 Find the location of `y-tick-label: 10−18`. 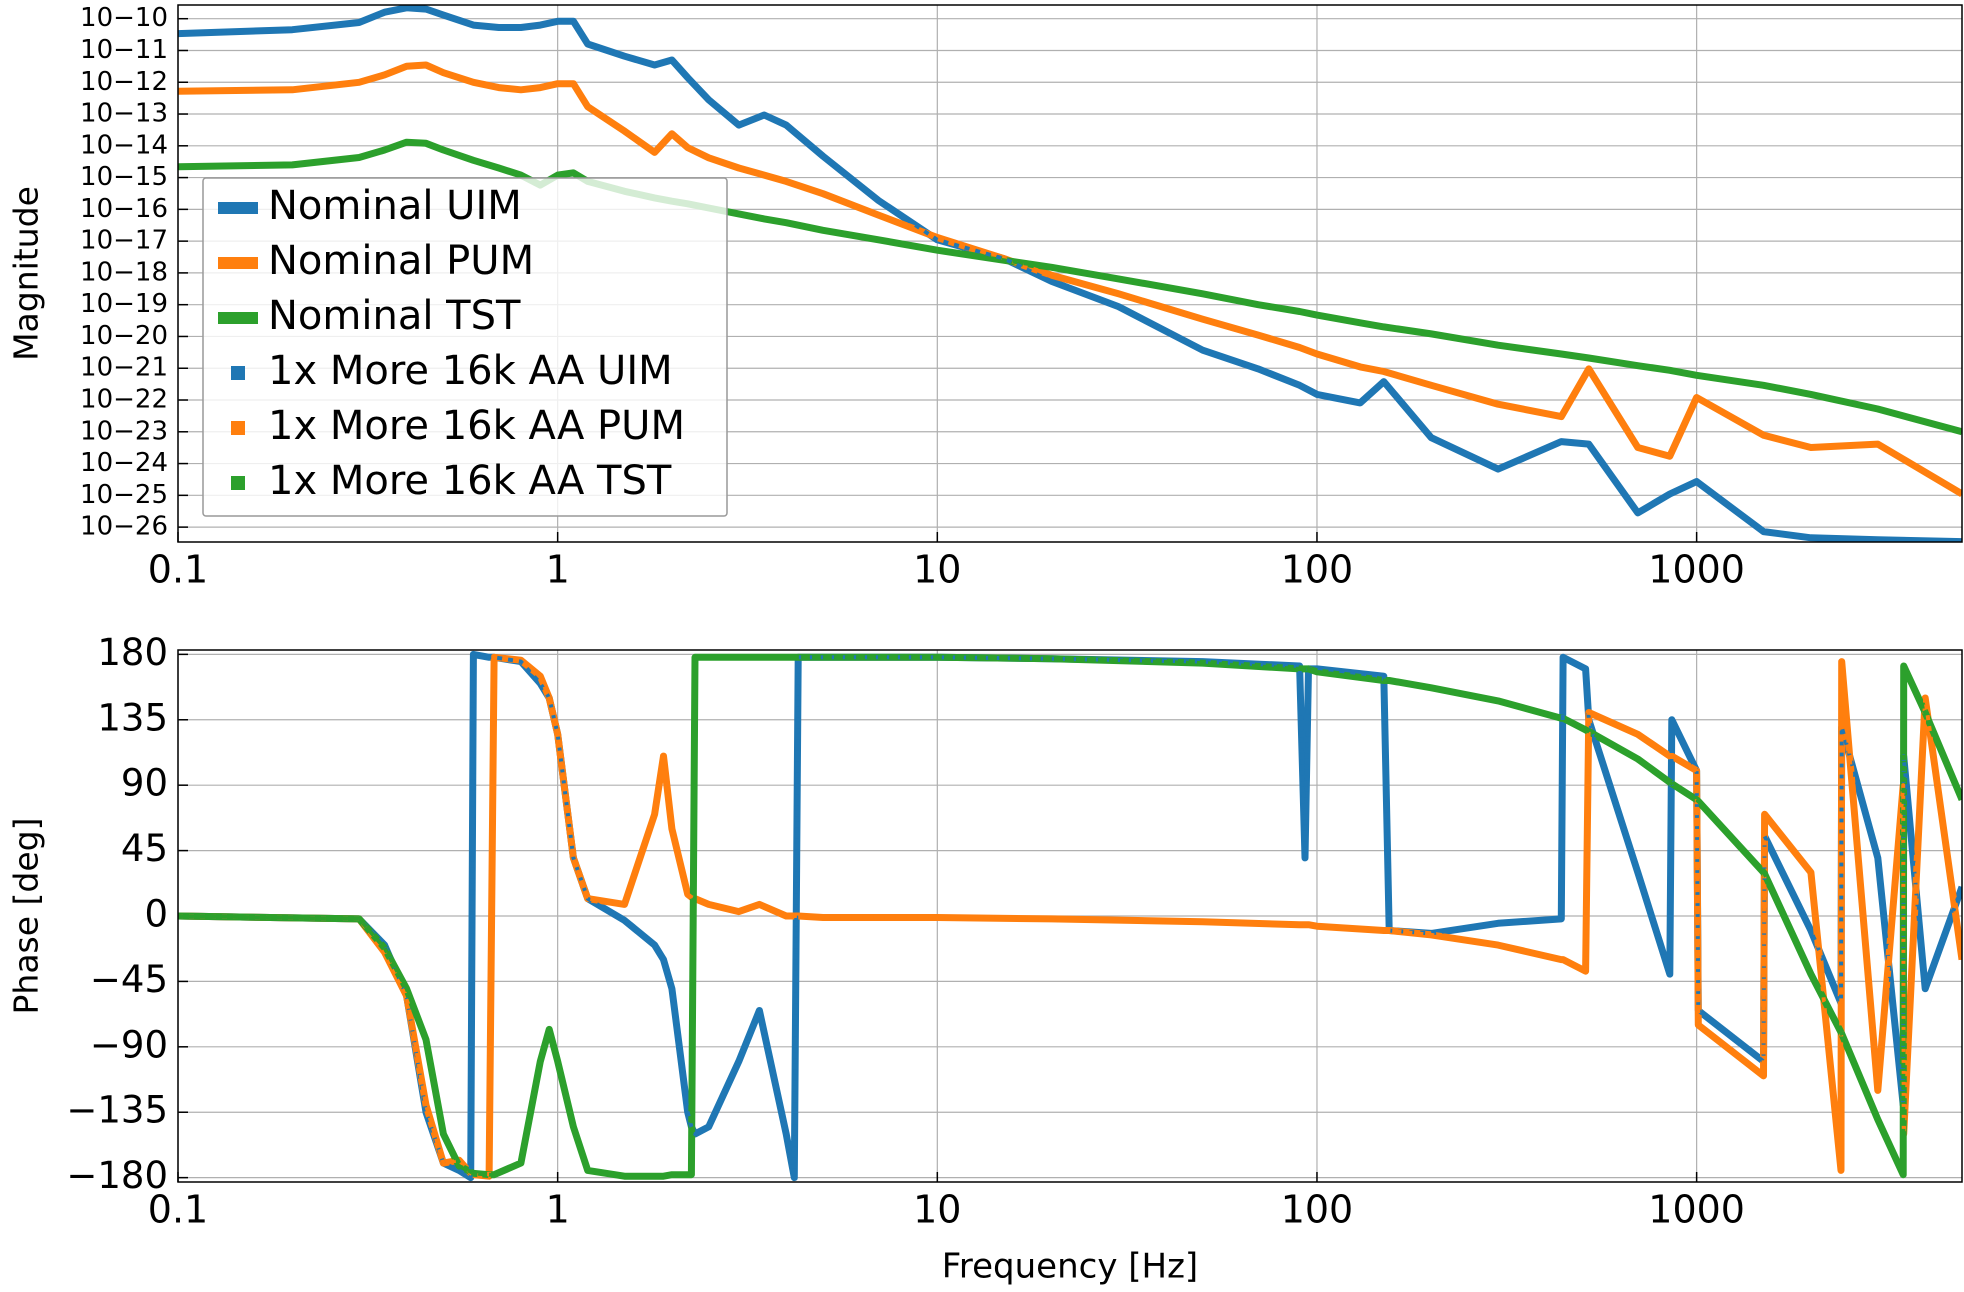

y-tick-label: 10−18 is located at coordinates (124, 272).